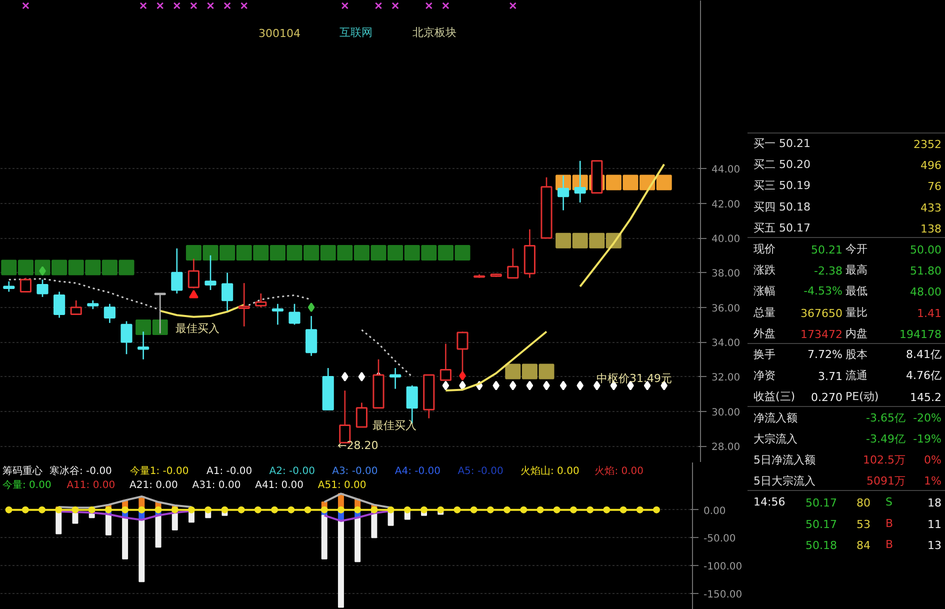 This screenshot has width=945, height=609. What do you see at coordinates (931, 165) in the screenshot?
I see `text: 496` at bounding box center [931, 165].